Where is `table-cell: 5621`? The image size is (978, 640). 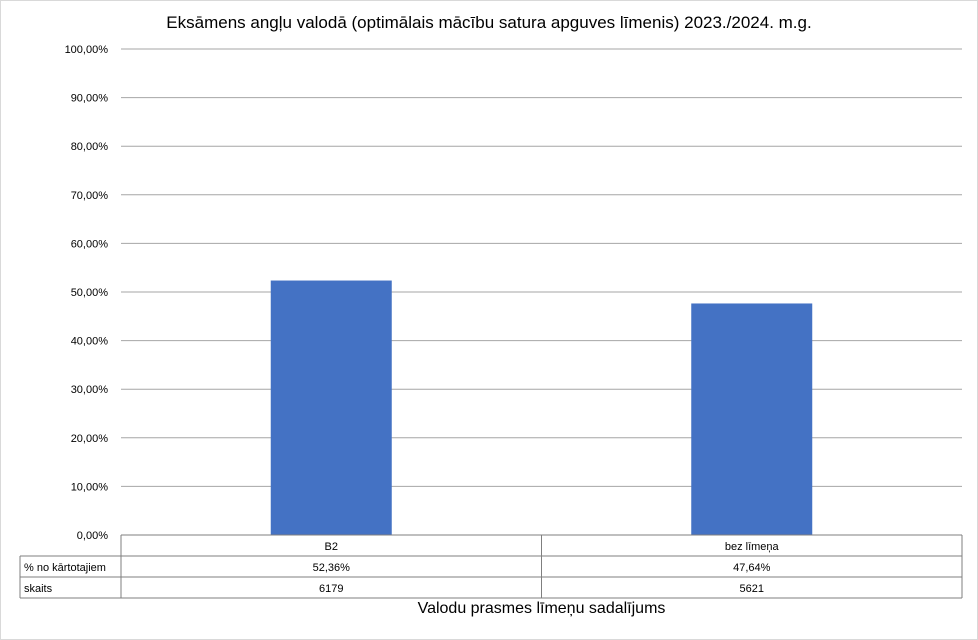
table-cell: 5621 is located at coordinates (752, 589).